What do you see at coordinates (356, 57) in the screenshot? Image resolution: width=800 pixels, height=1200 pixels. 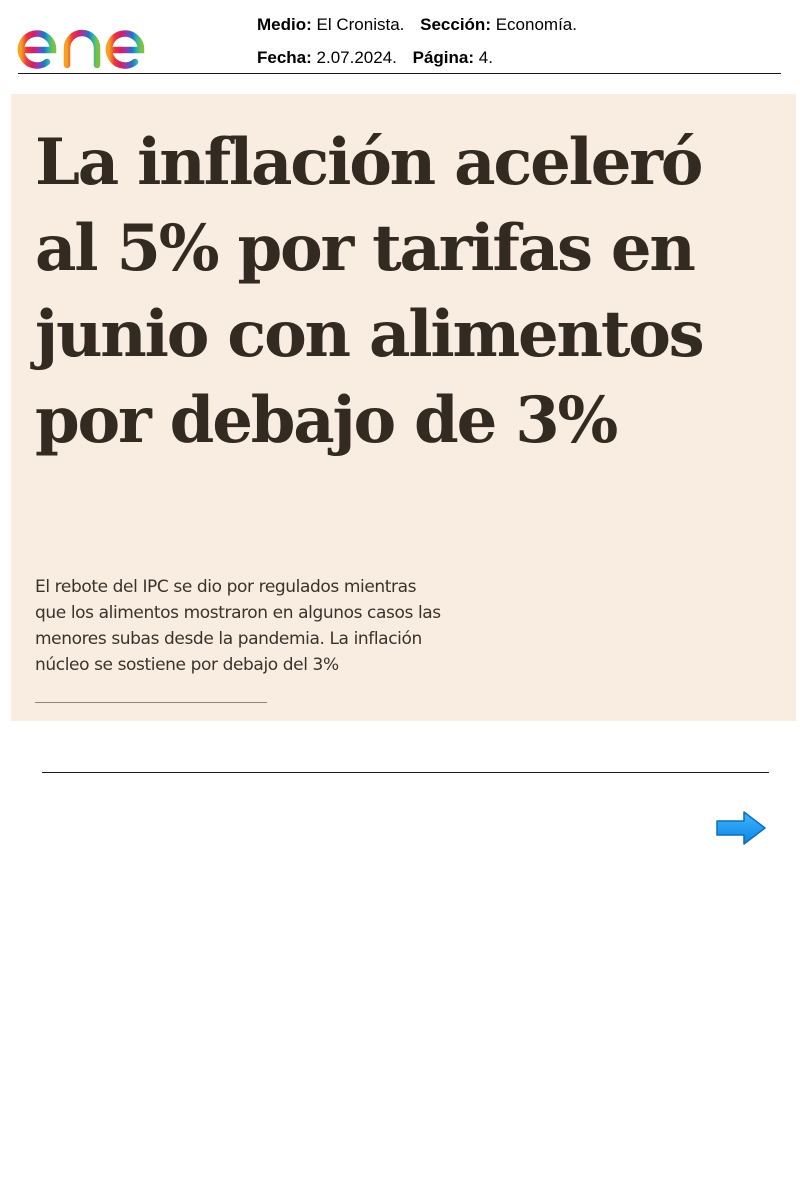 I see `fecha-value: 2.07.2024.` at bounding box center [356, 57].